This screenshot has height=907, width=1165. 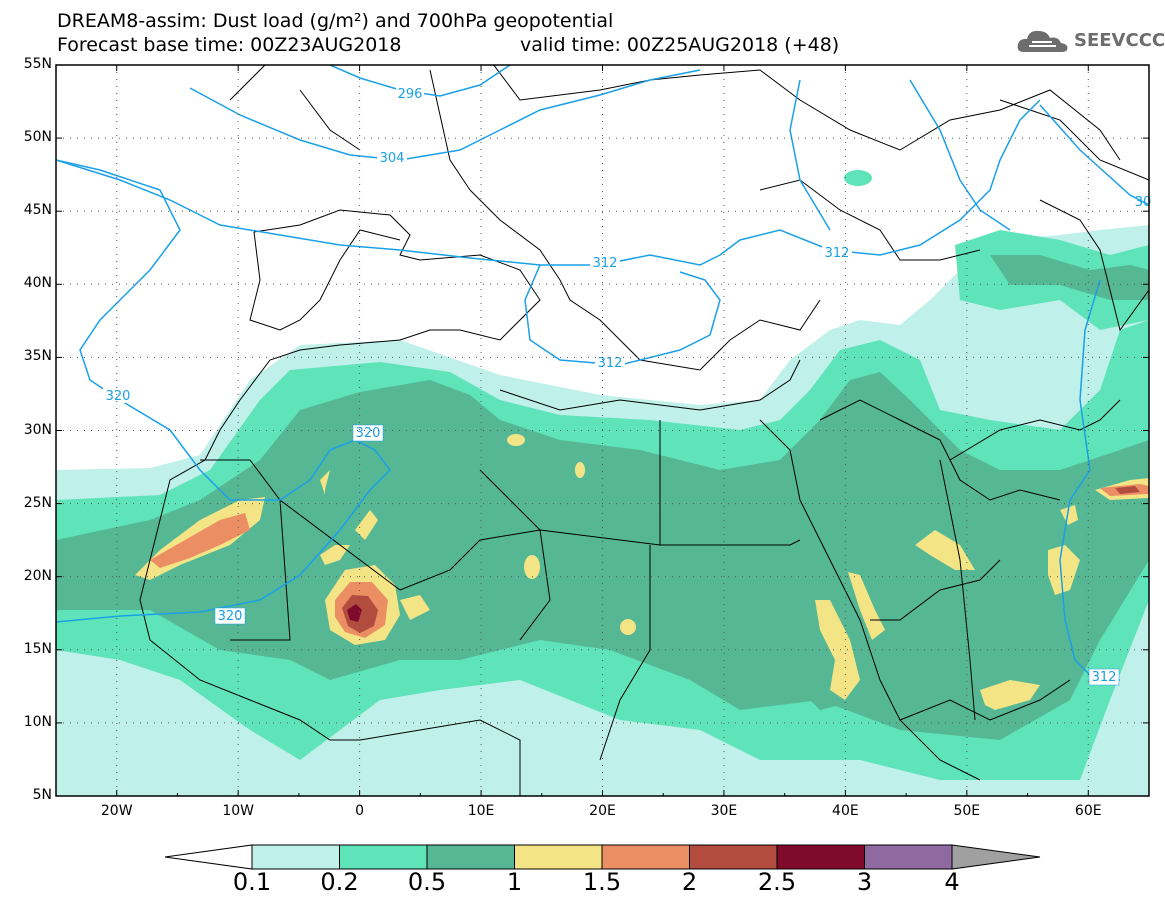 What do you see at coordinates (37, 721) in the screenshot?
I see `lat-tick-label: 10N` at bounding box center [37, 721].